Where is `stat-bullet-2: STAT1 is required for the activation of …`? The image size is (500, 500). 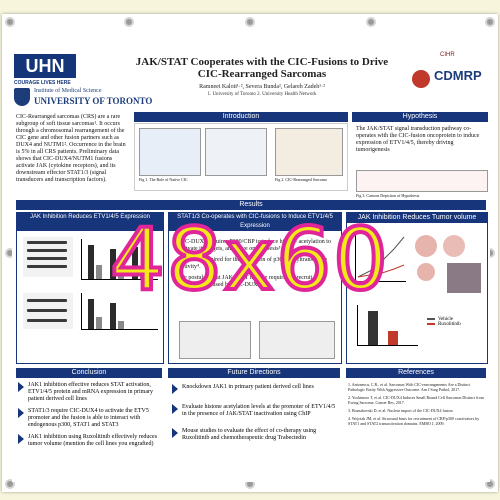
stat-bullet-2: STAT1 is required for the activation of … is located at coordinates (253, 263).